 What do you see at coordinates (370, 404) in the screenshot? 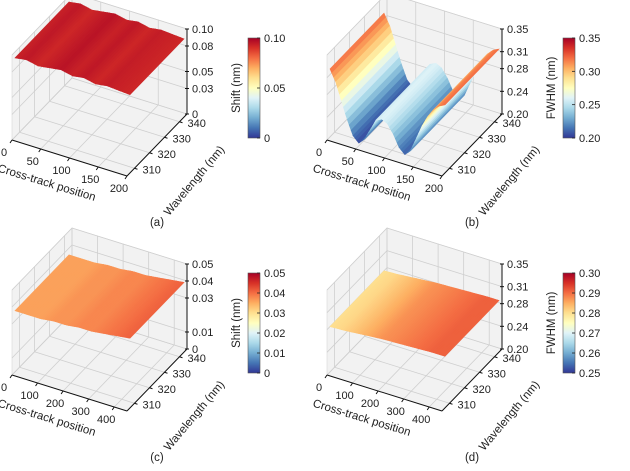
I see `x-tick-label: 200` at bounding box center [370, 404].